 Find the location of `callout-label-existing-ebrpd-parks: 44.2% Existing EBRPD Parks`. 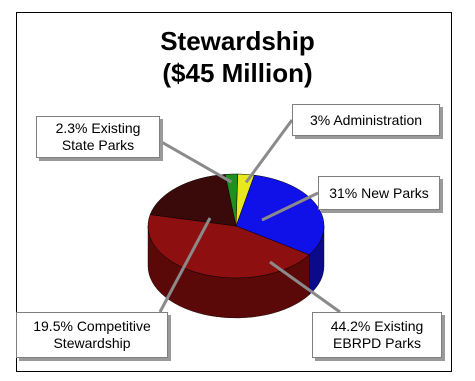

callout-label-existing-ebrpd-parks: 44.2% Existing EBRPD Parks is located at coordinates (377, 334).